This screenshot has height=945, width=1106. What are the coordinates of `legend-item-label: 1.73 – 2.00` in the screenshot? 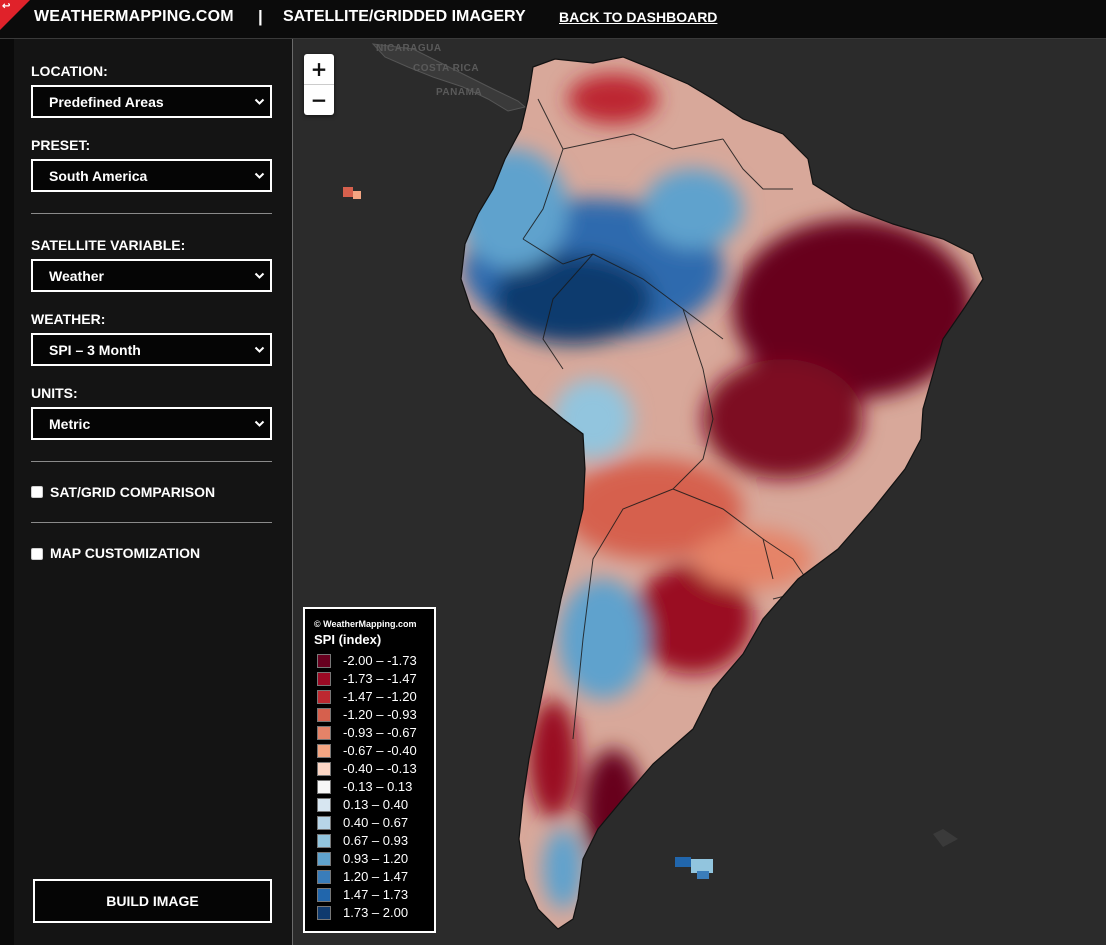 It's located at (376, 912).